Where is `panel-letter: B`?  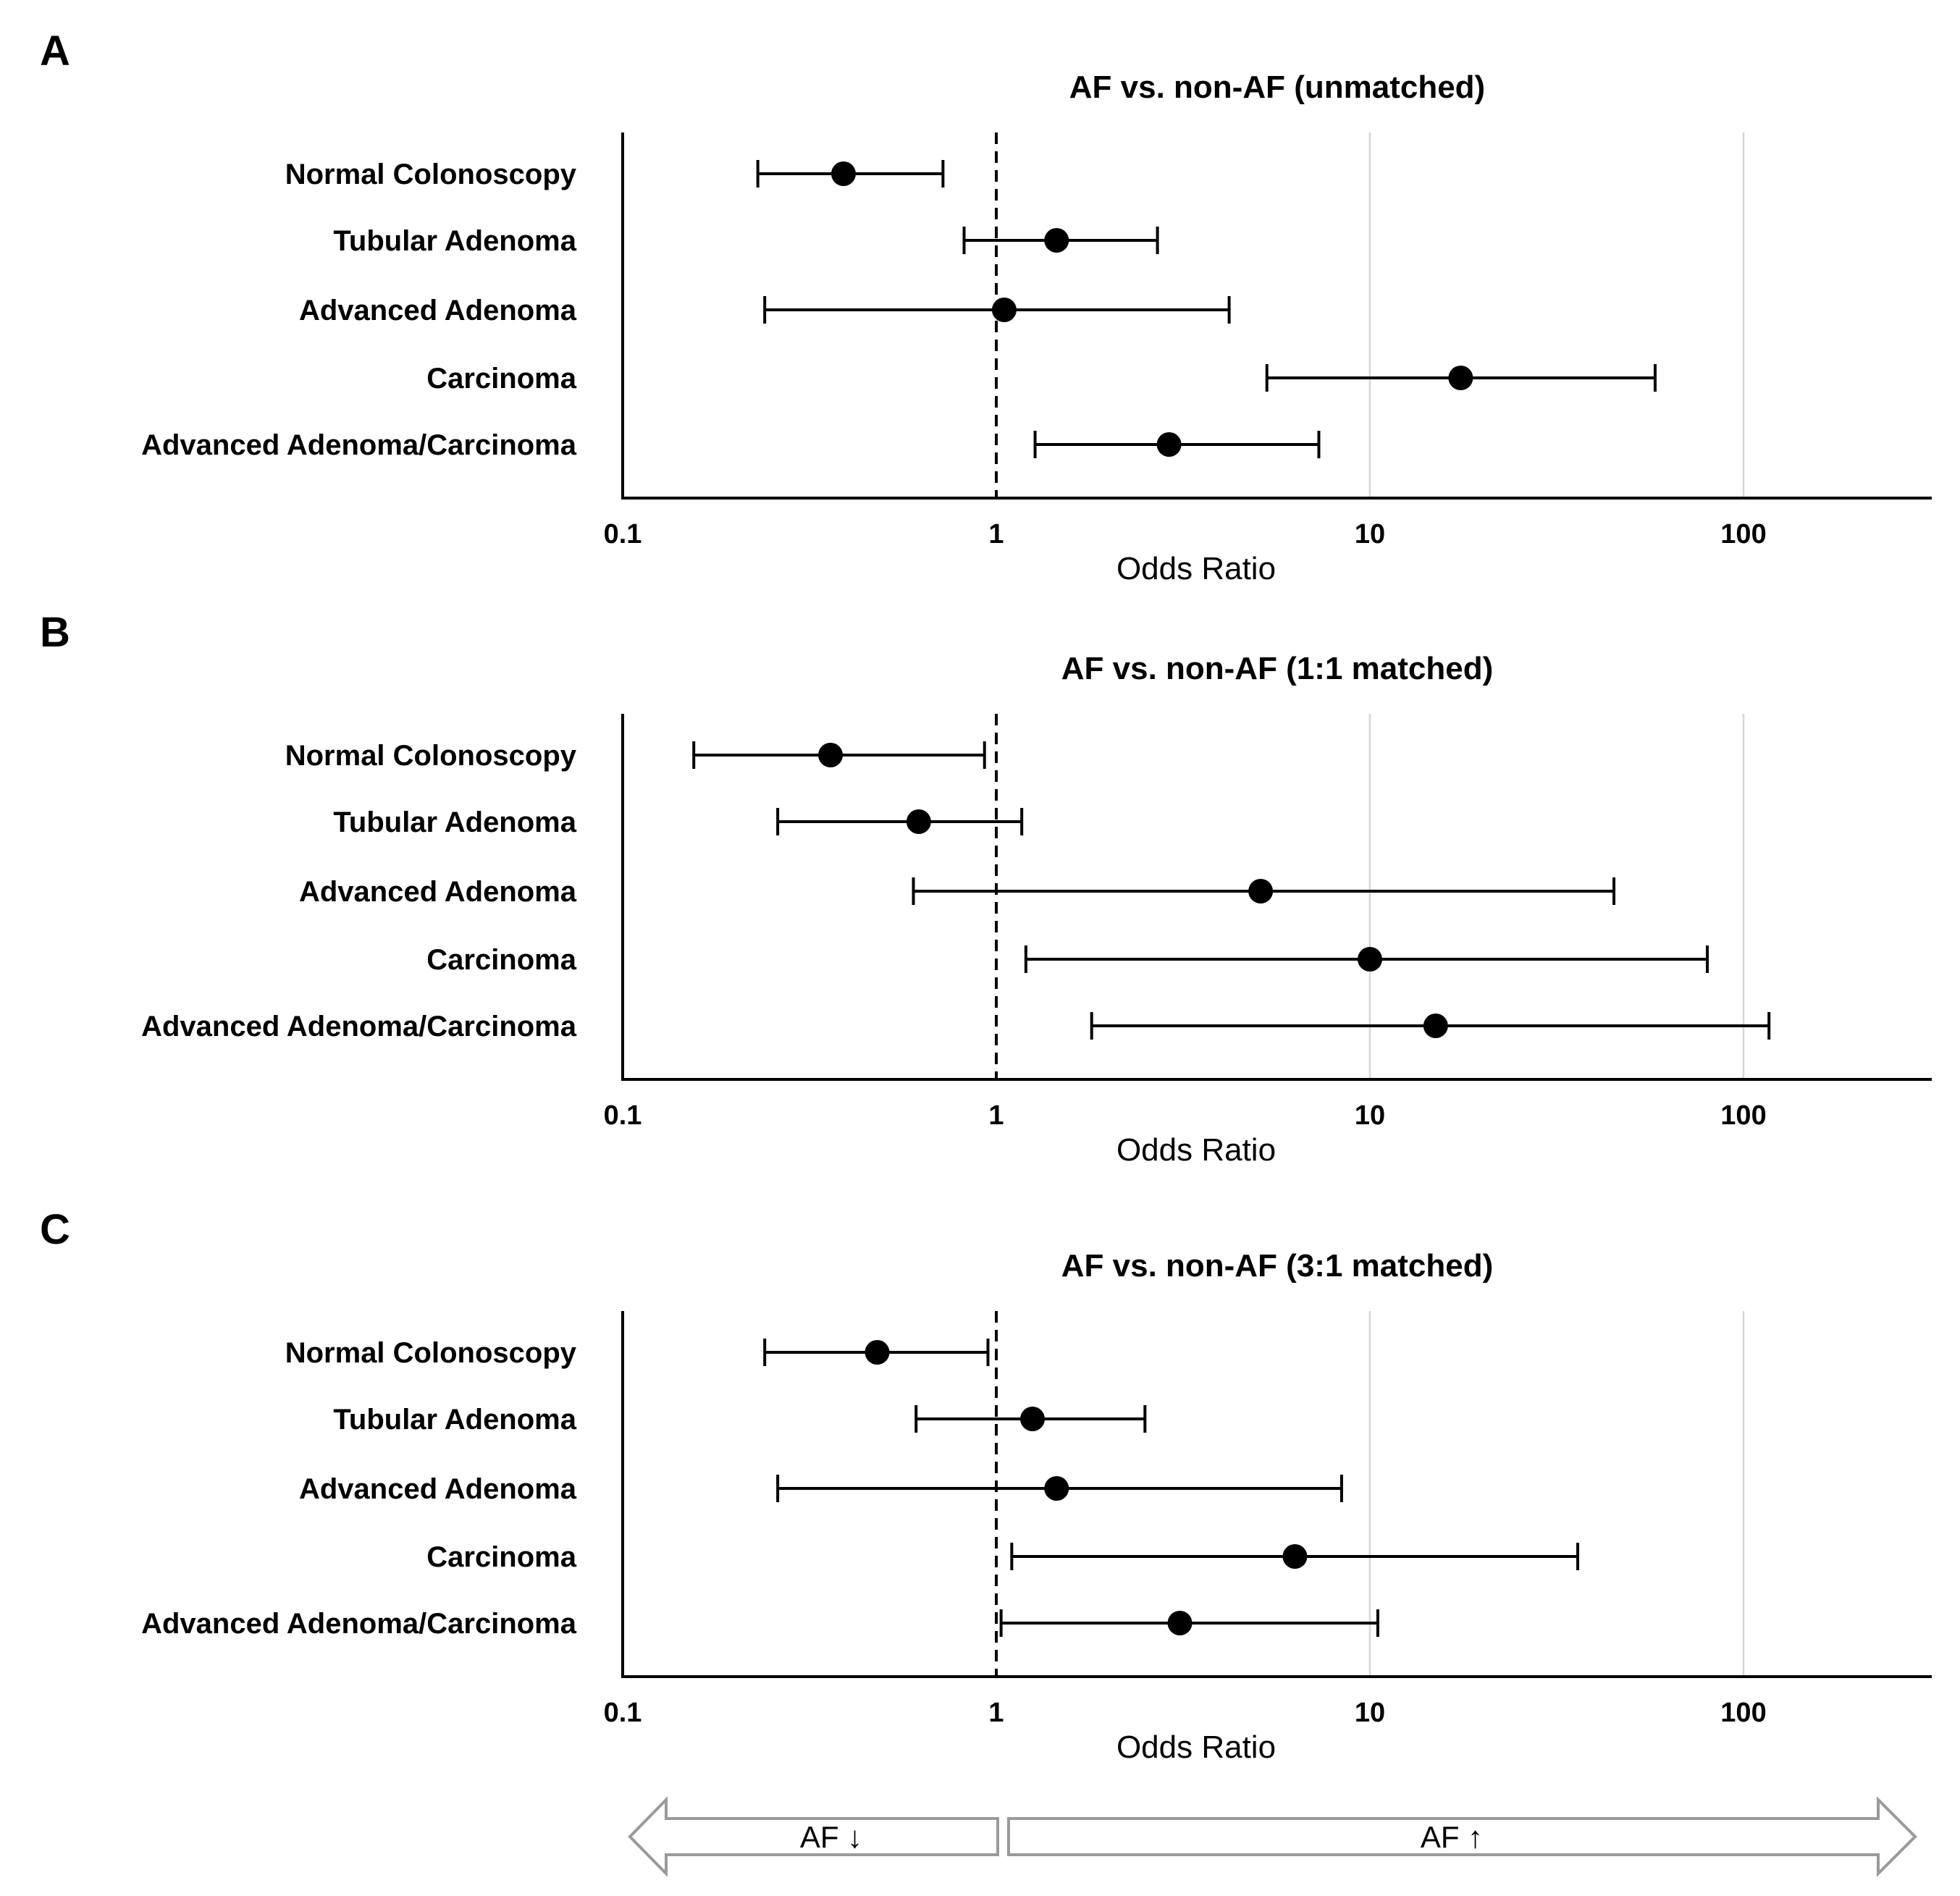
panel-letter: B is located at coordinates (55, 632).